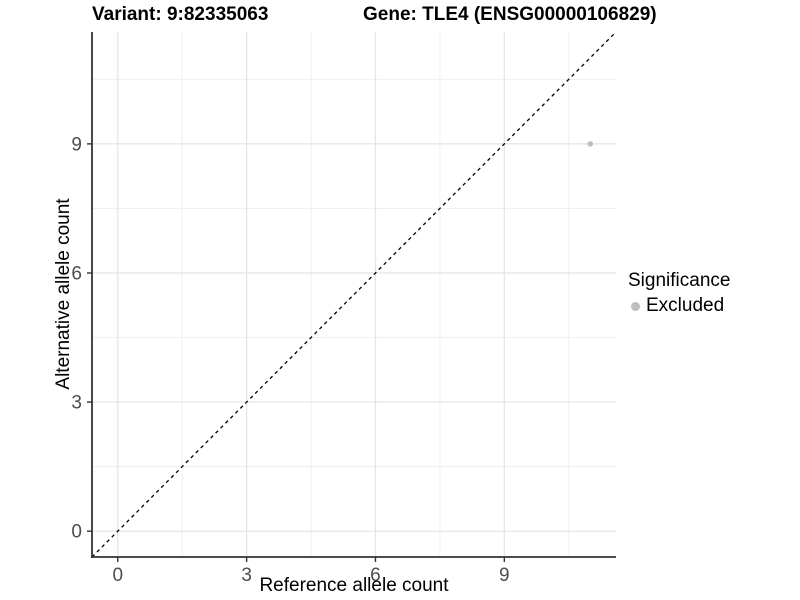 The width and height of the screenshot is (800, 600). I want to click on y-axis-title: Alternative allele count, so click(63, 294).